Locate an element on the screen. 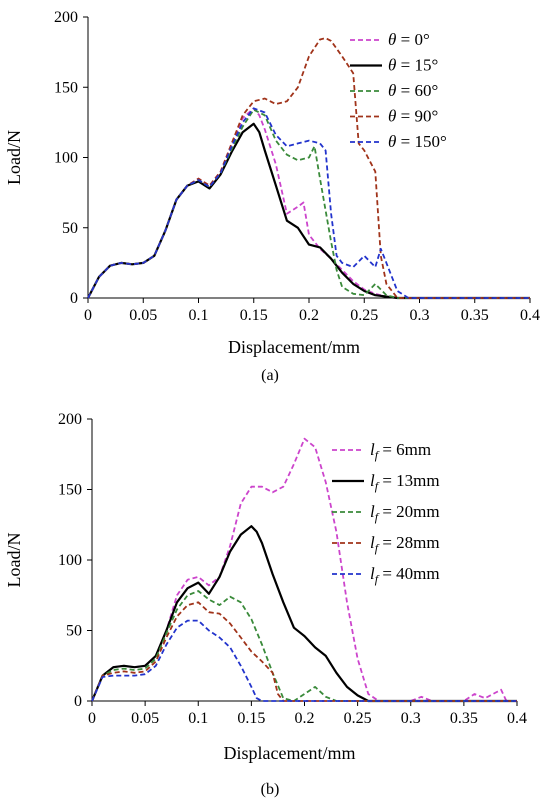  panel-b-x-tick-label: 0.3 is located at coordinates (411, 718).